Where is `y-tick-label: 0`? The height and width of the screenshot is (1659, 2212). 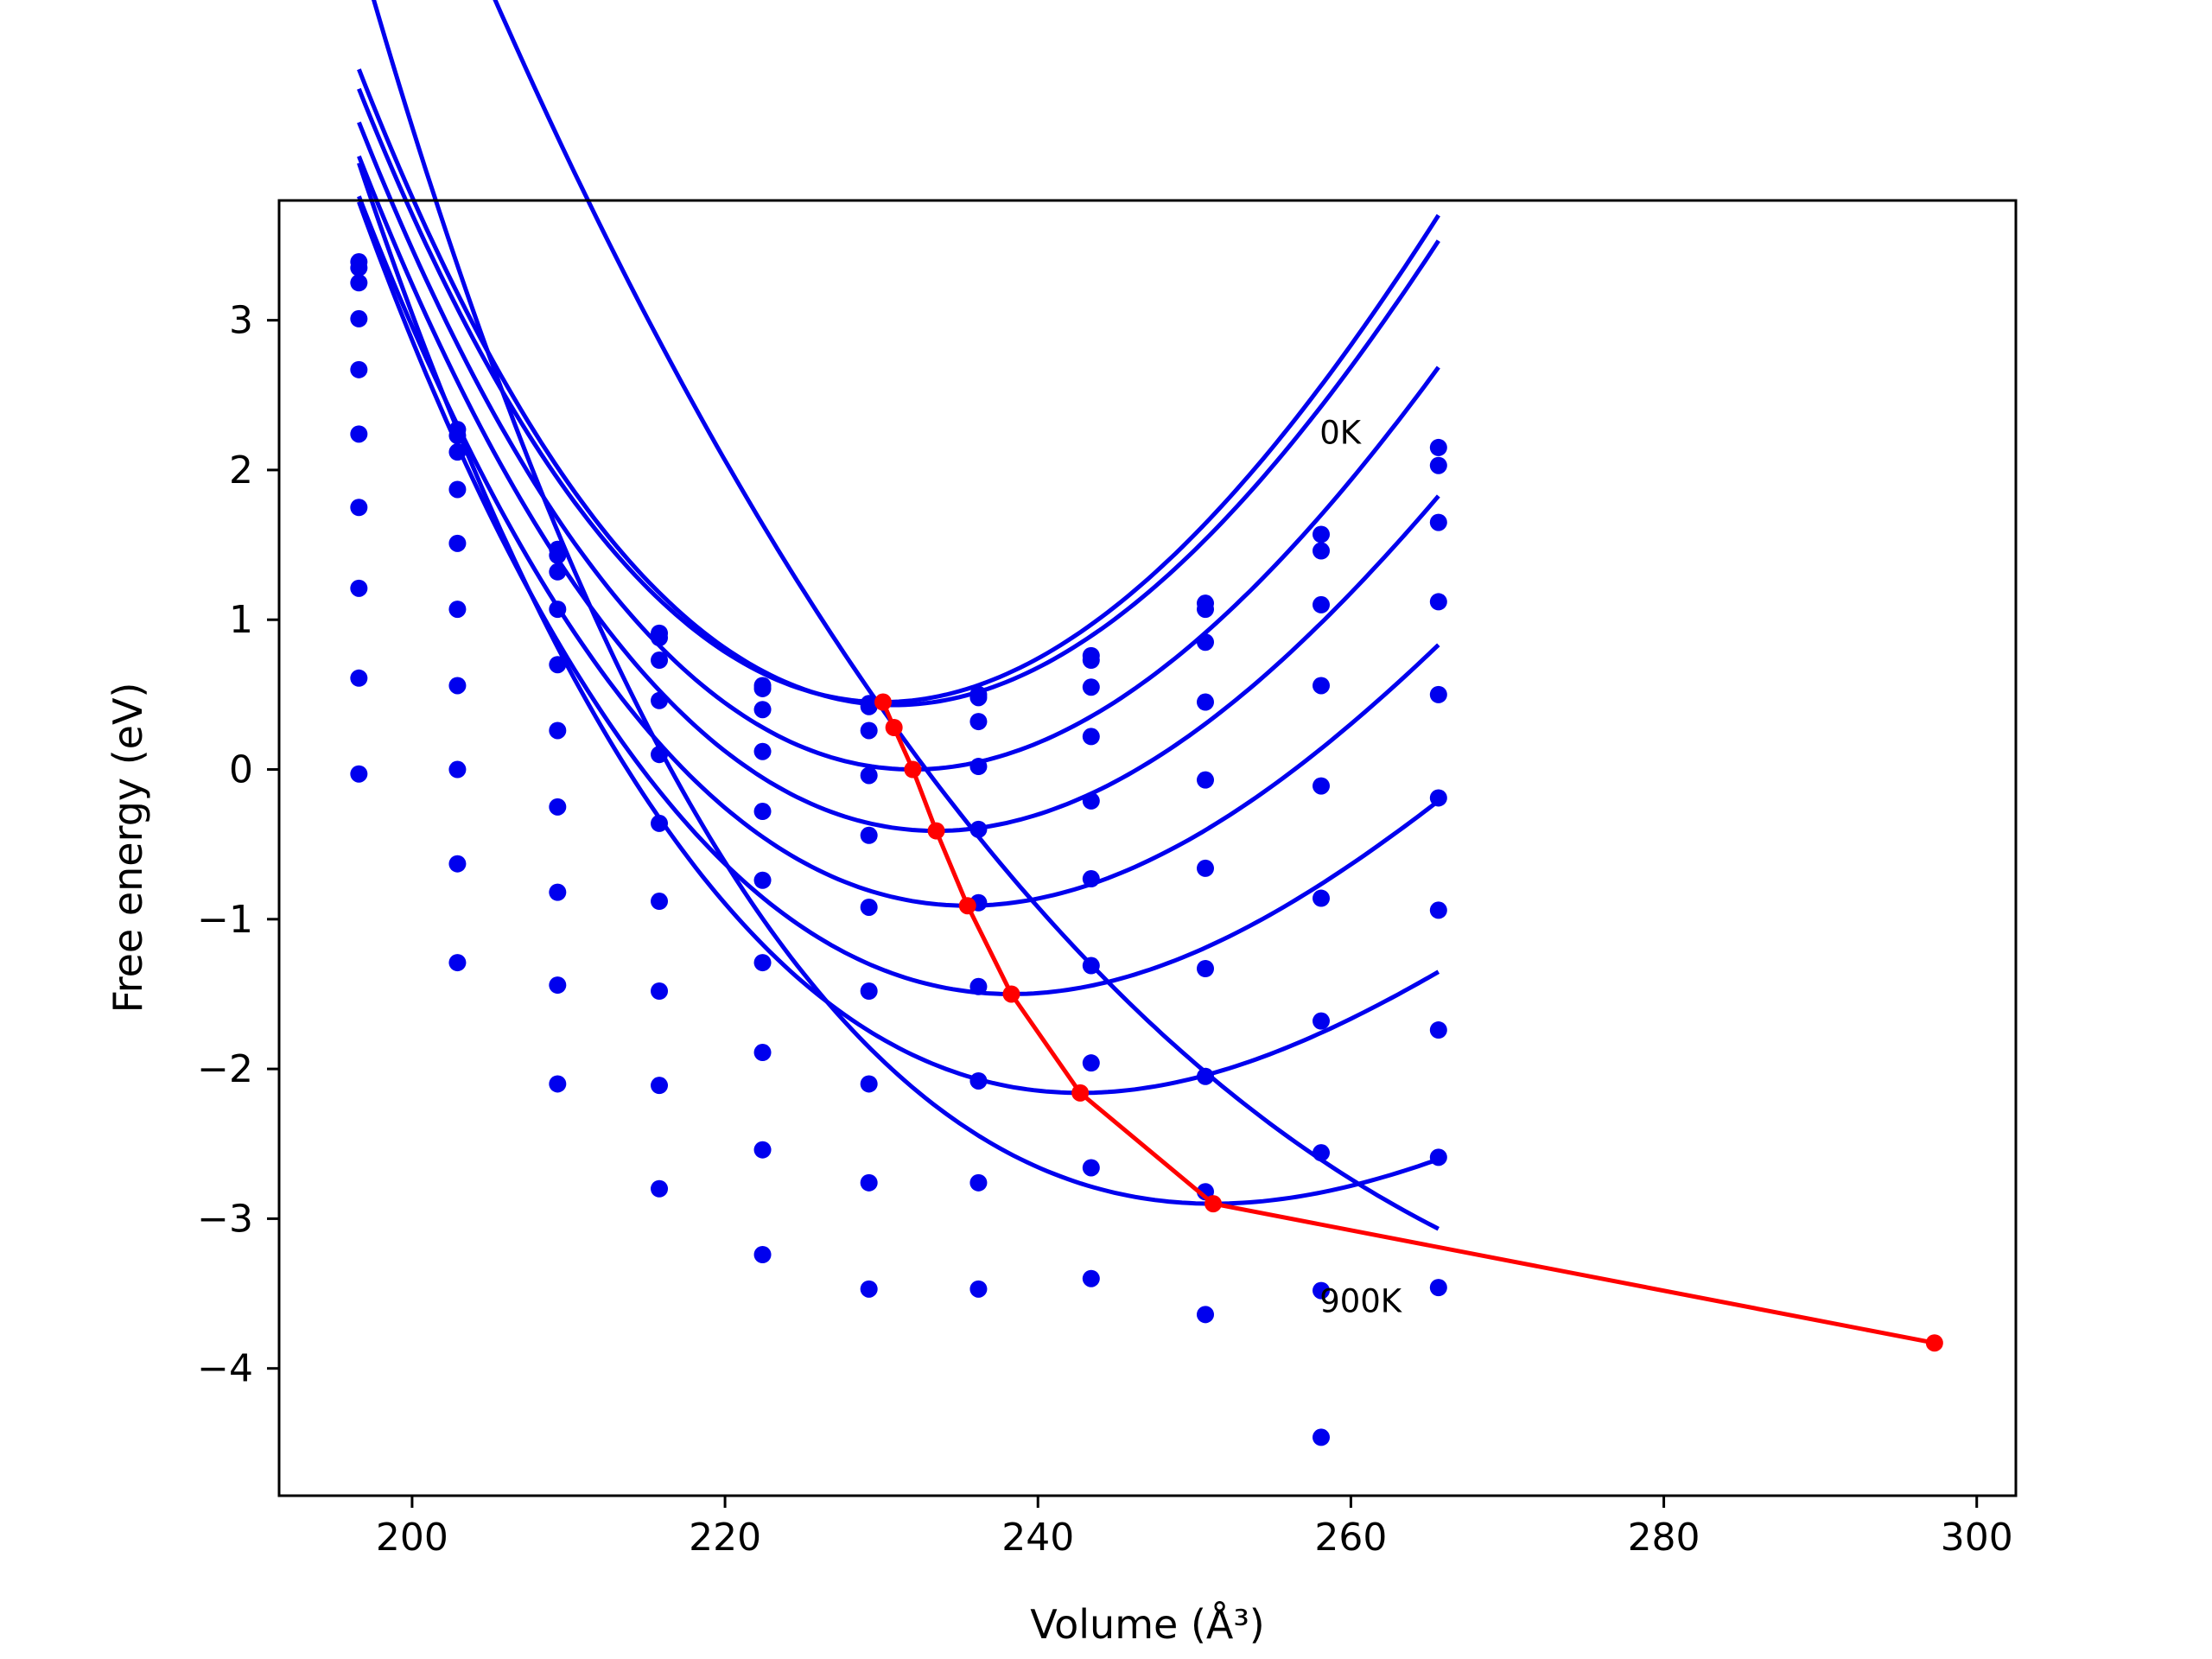 y-tick-label: 0 is located at coordinates (241, 770).